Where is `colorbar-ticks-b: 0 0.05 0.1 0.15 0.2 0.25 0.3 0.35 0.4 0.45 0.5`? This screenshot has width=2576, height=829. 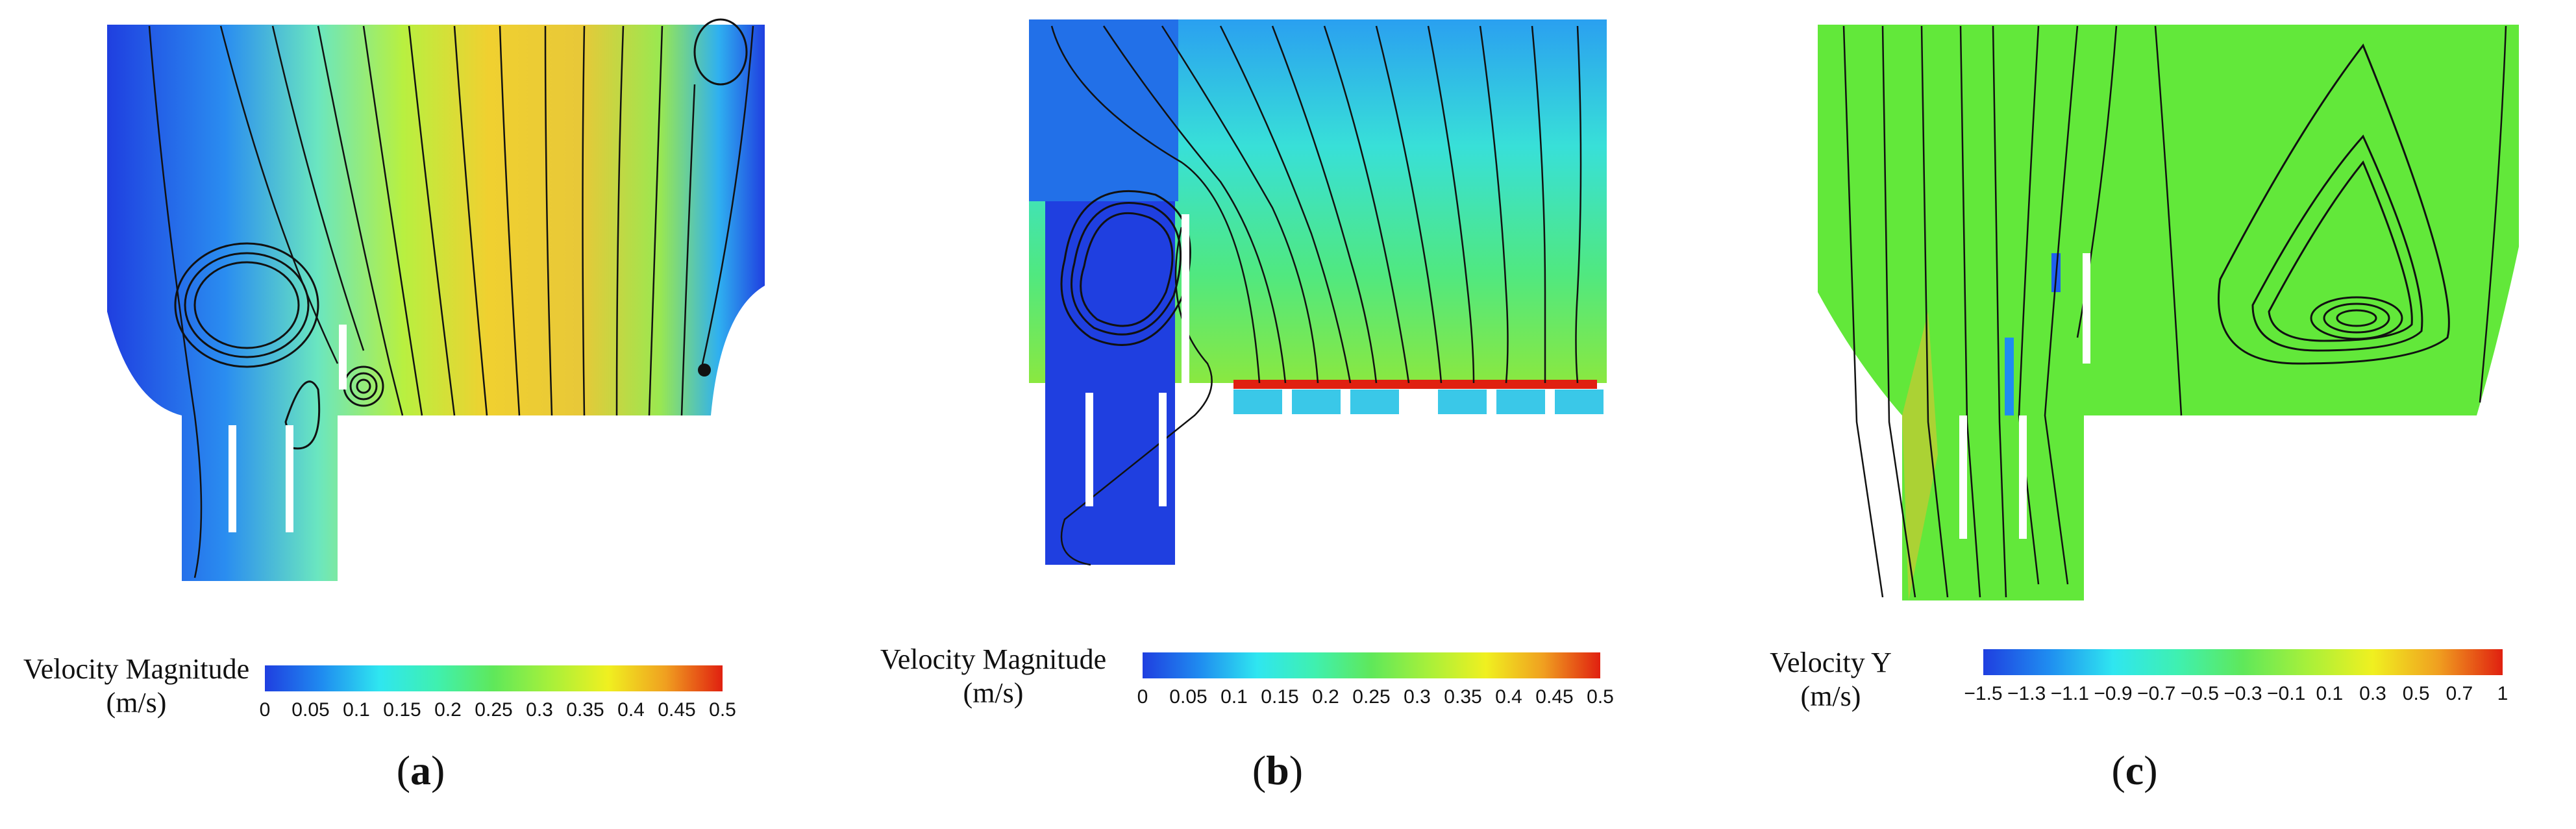 colorbar-ticks-b: 0 0.05 0.1 0.15 0.2 0.25 0.3 0.35 0.4 0.45 0.5 is located at coordinates (1375, 699).